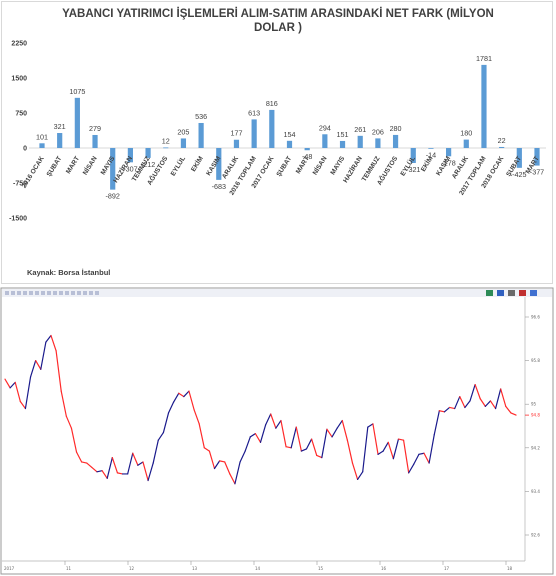  Describe the element at coordinates (73, 165) in the screenshot. I see `category-label: MART` at that location.